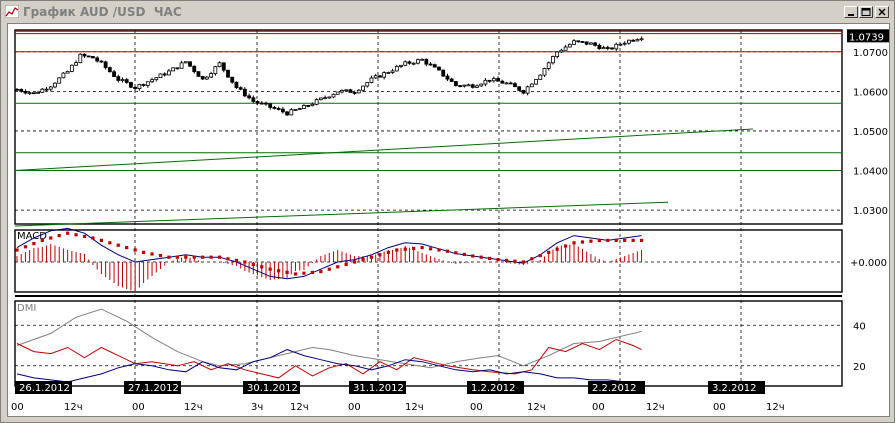 This screenshot has width=895, height=423. I want to click on date-label-1: 27.1.2012, so click(152, 387).